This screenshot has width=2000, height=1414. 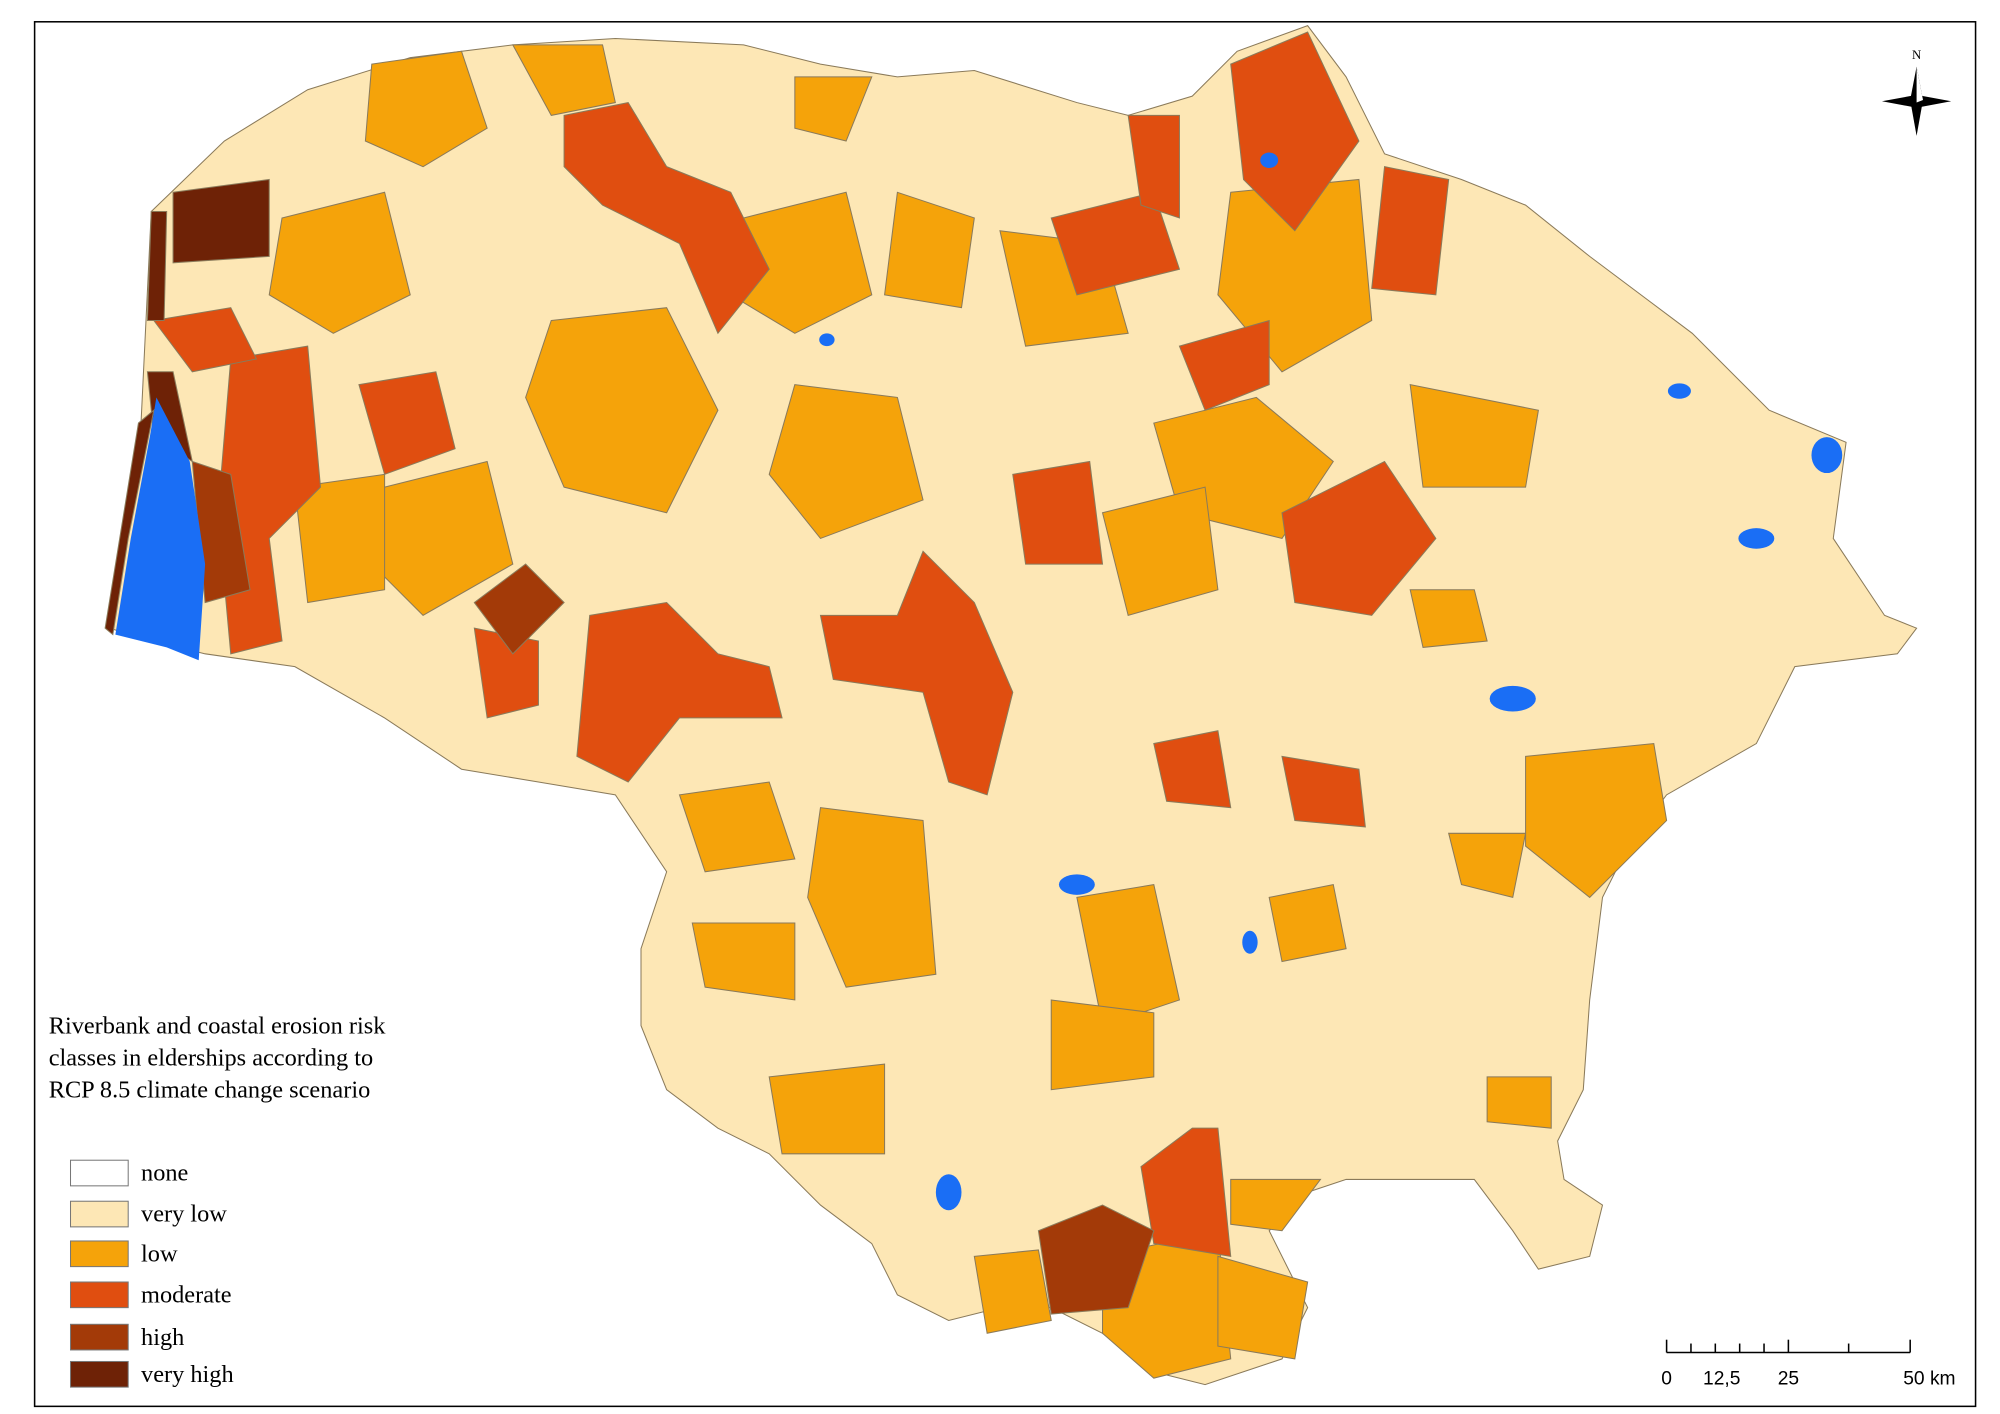 What do you see at coordinates (1788, 1346) in the screenshot?
I see `scale-bar` at bounding box center [1788, 1346].